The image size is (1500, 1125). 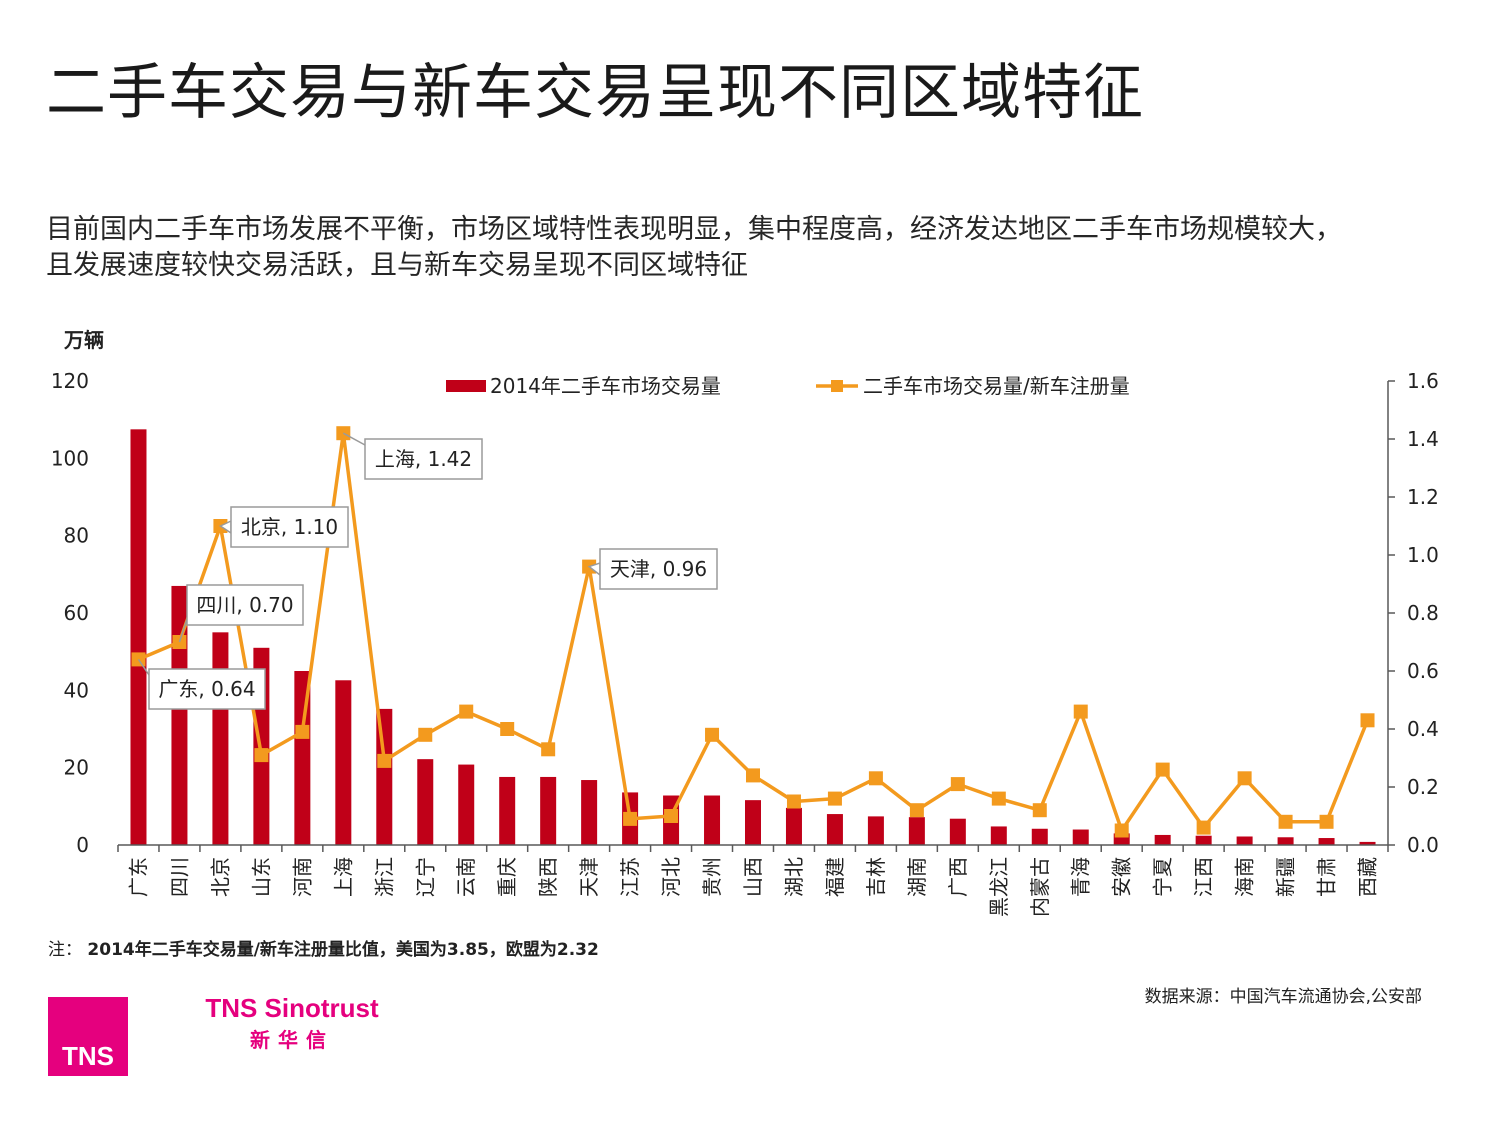 I want to click on callout-box-北京, so click(x=289, y=527).